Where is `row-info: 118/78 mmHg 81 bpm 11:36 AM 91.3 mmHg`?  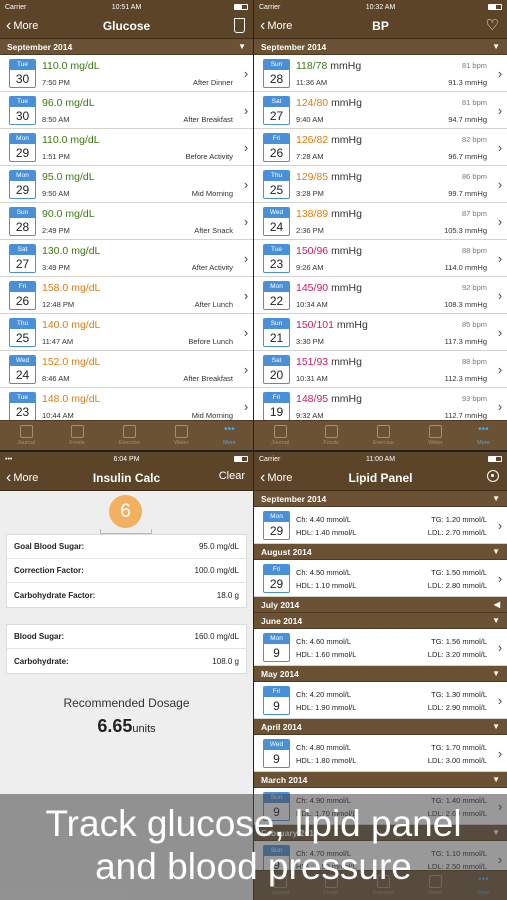 row-info: 118/78 mmHg 81 bpm 11:36 AM 91.3 mmHg is located at coordinates (394, 73).